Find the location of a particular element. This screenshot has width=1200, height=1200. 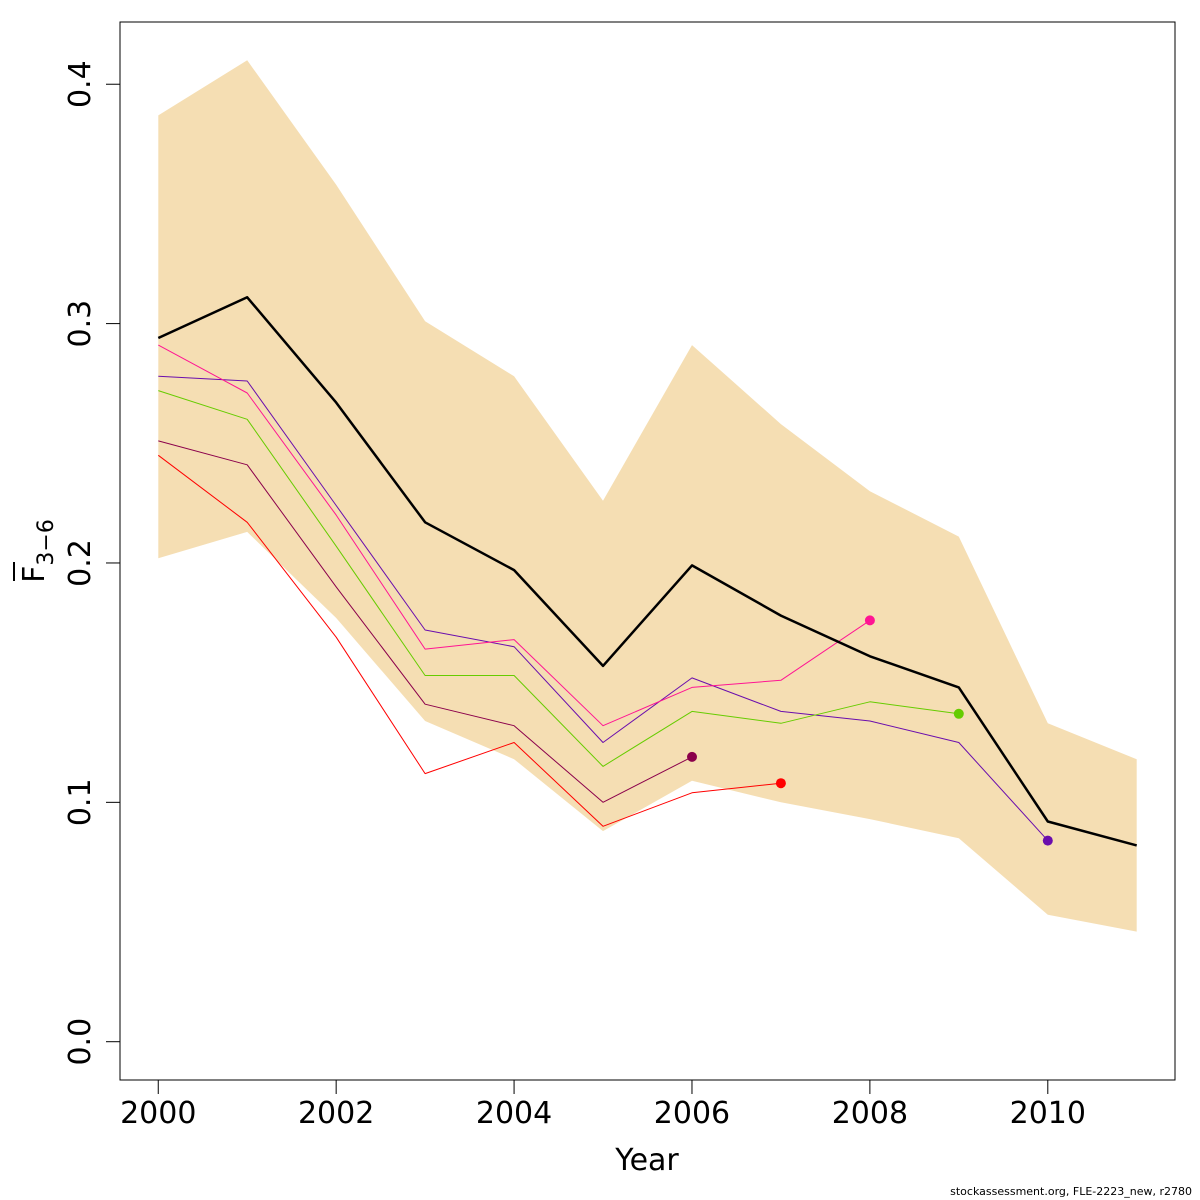

y-tick-label: 0.1 is located at coordinates (80, 802).